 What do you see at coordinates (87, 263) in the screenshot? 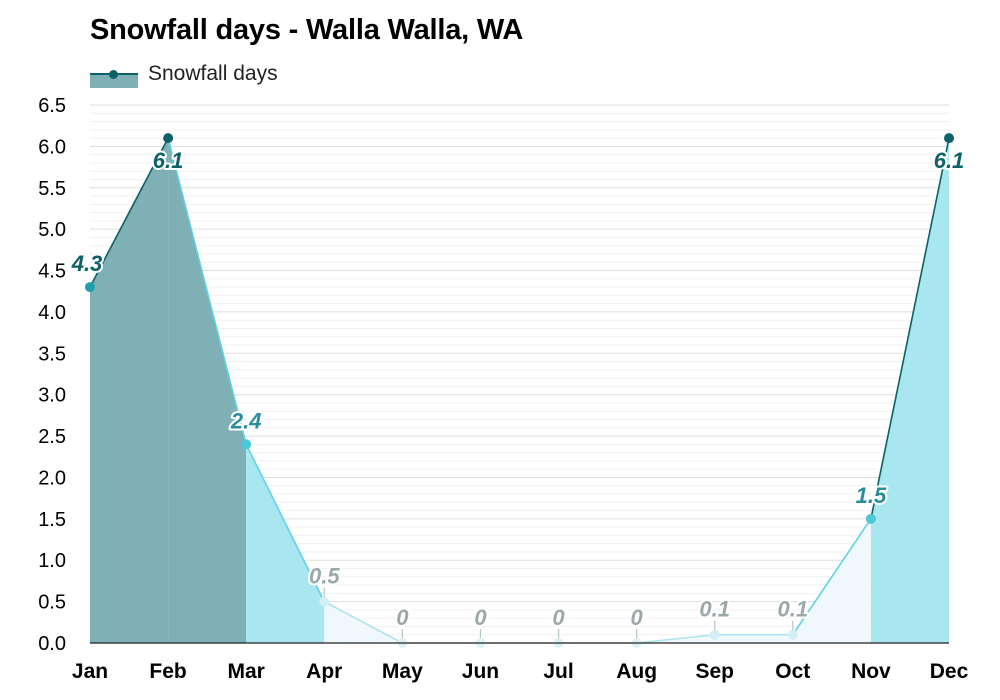
I see `data-label: 4.3` at bounding box center [87, 263].